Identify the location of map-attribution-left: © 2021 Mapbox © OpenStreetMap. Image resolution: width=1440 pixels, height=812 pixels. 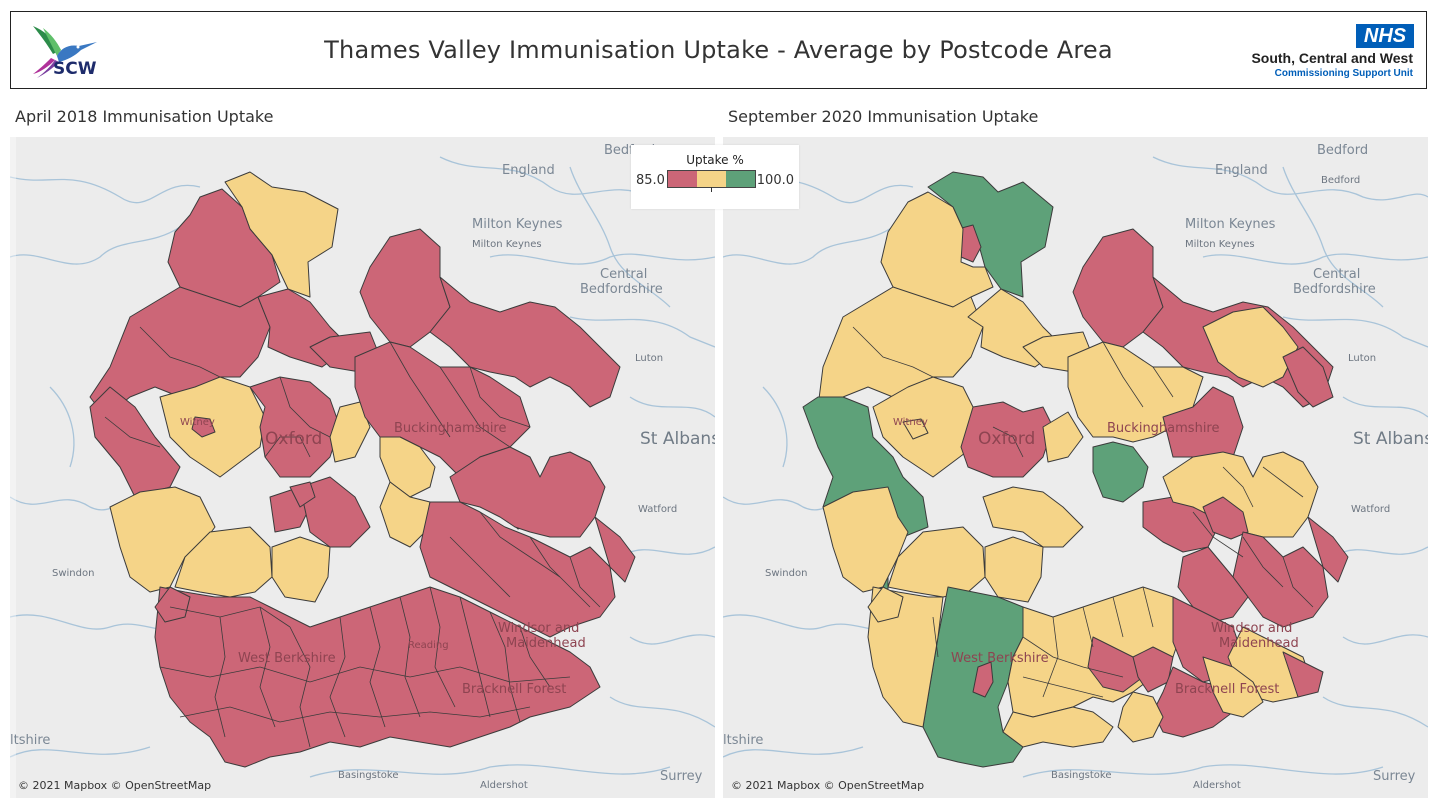
(115, 785).